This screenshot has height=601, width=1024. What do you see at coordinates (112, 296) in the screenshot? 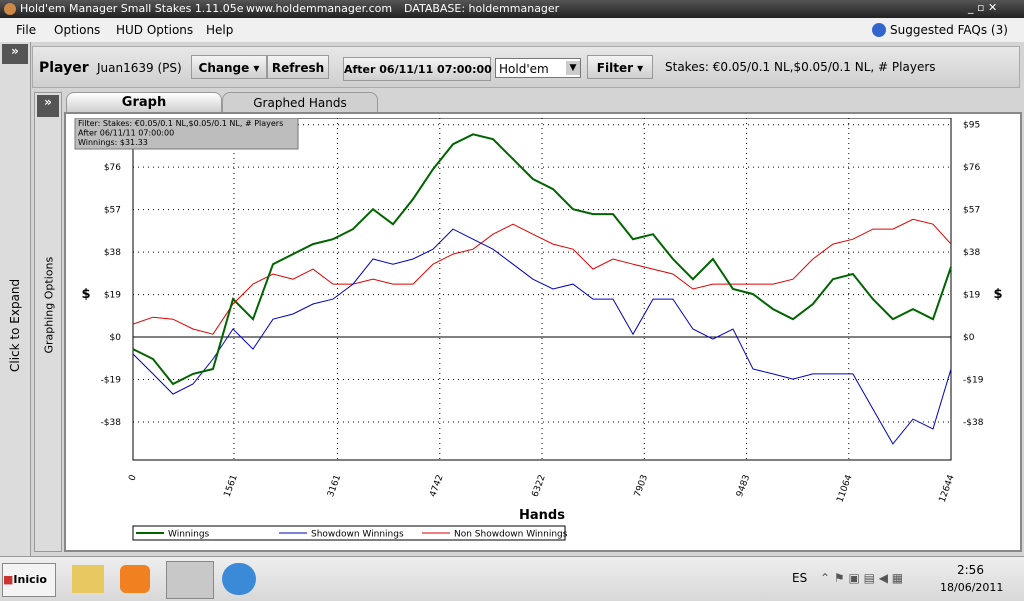
I see `y-tick-label: $19` at bounding box center [112, 296].